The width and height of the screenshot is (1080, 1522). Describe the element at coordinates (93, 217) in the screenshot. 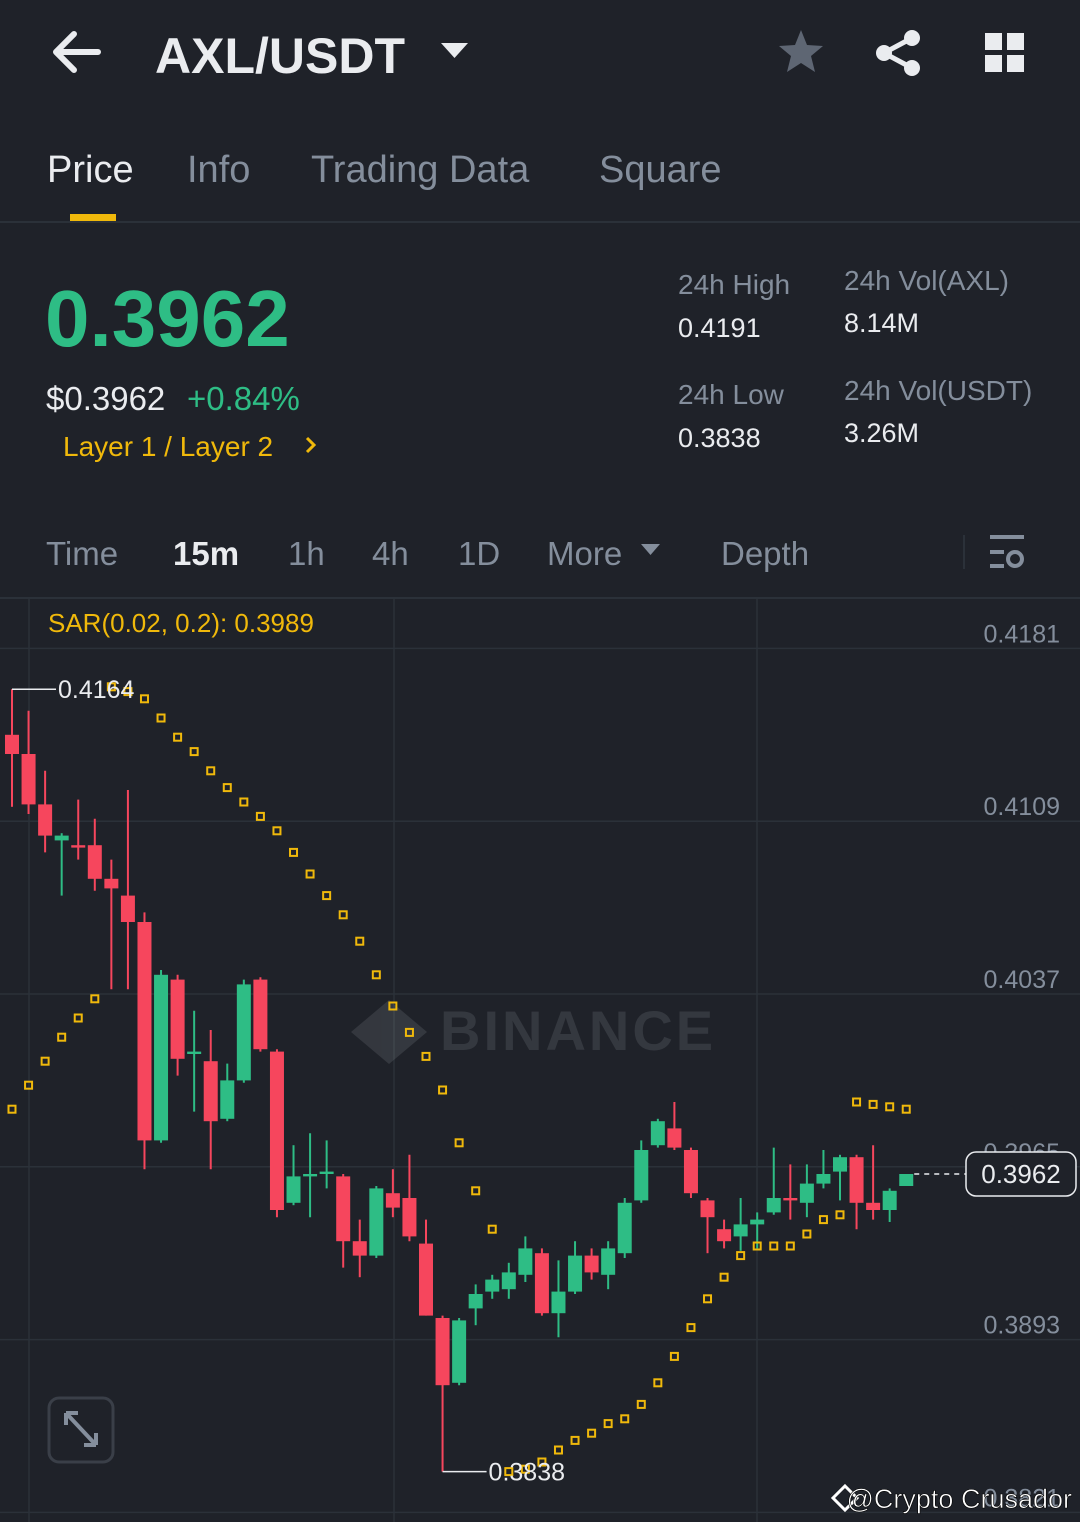

I see `tab-indicator` at that location.